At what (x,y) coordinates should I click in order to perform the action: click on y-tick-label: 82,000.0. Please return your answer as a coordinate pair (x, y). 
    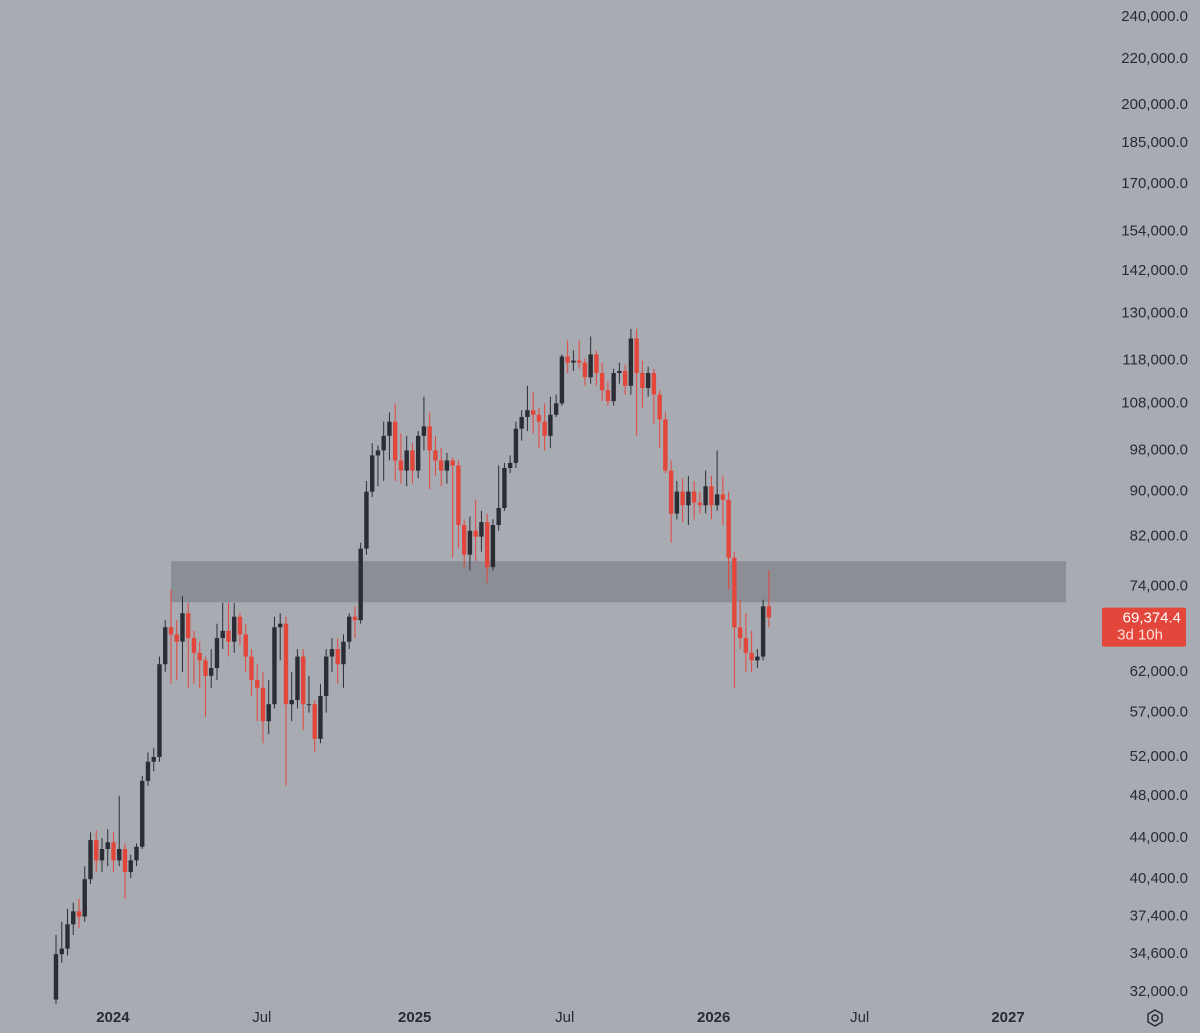
    Looking at the image, I should click on (1159, 536).